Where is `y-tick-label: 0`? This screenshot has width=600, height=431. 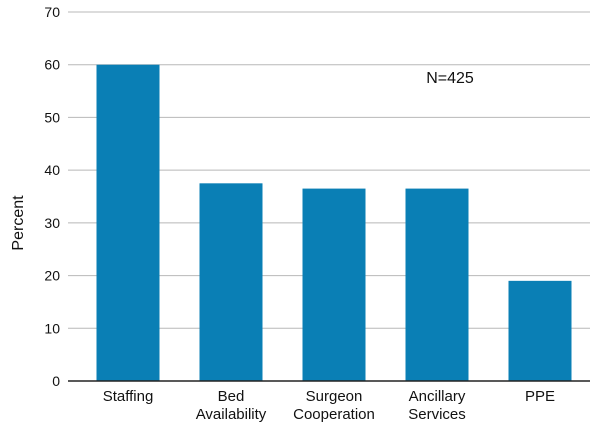 y-tick-label: 0 is located at coordinates (56, 381).